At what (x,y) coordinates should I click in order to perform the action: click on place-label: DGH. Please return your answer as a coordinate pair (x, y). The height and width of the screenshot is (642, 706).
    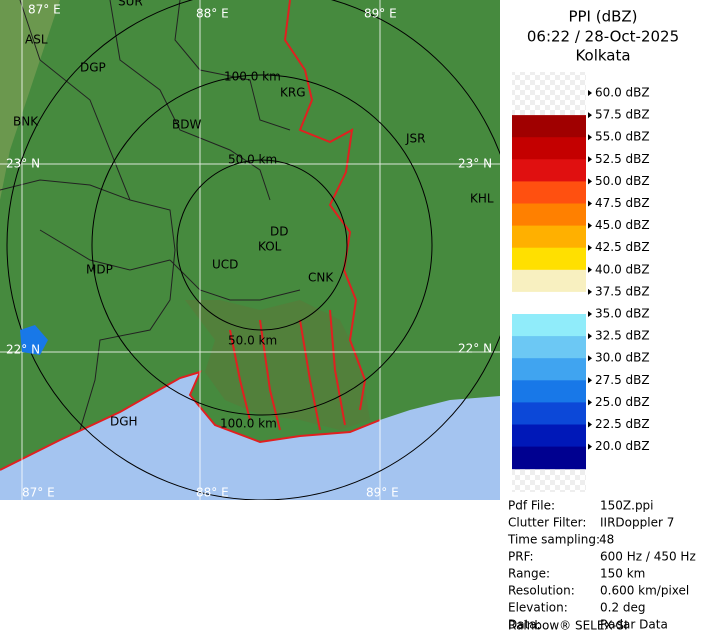
    Looking at the image, I should click on (124, 422).